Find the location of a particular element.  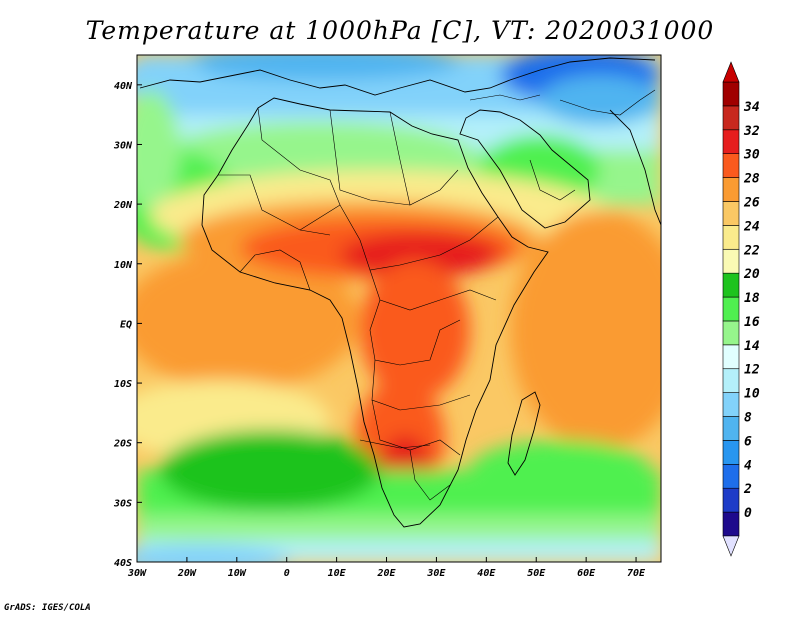

colorbar-level-label: 8 is located at coordinates (748, 418).